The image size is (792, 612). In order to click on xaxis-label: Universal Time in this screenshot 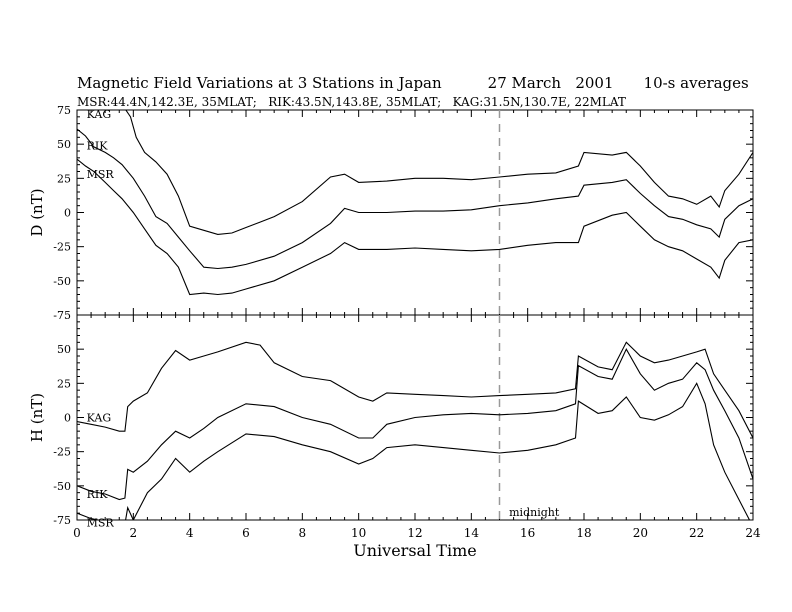, I will do `click(414, 550)`.